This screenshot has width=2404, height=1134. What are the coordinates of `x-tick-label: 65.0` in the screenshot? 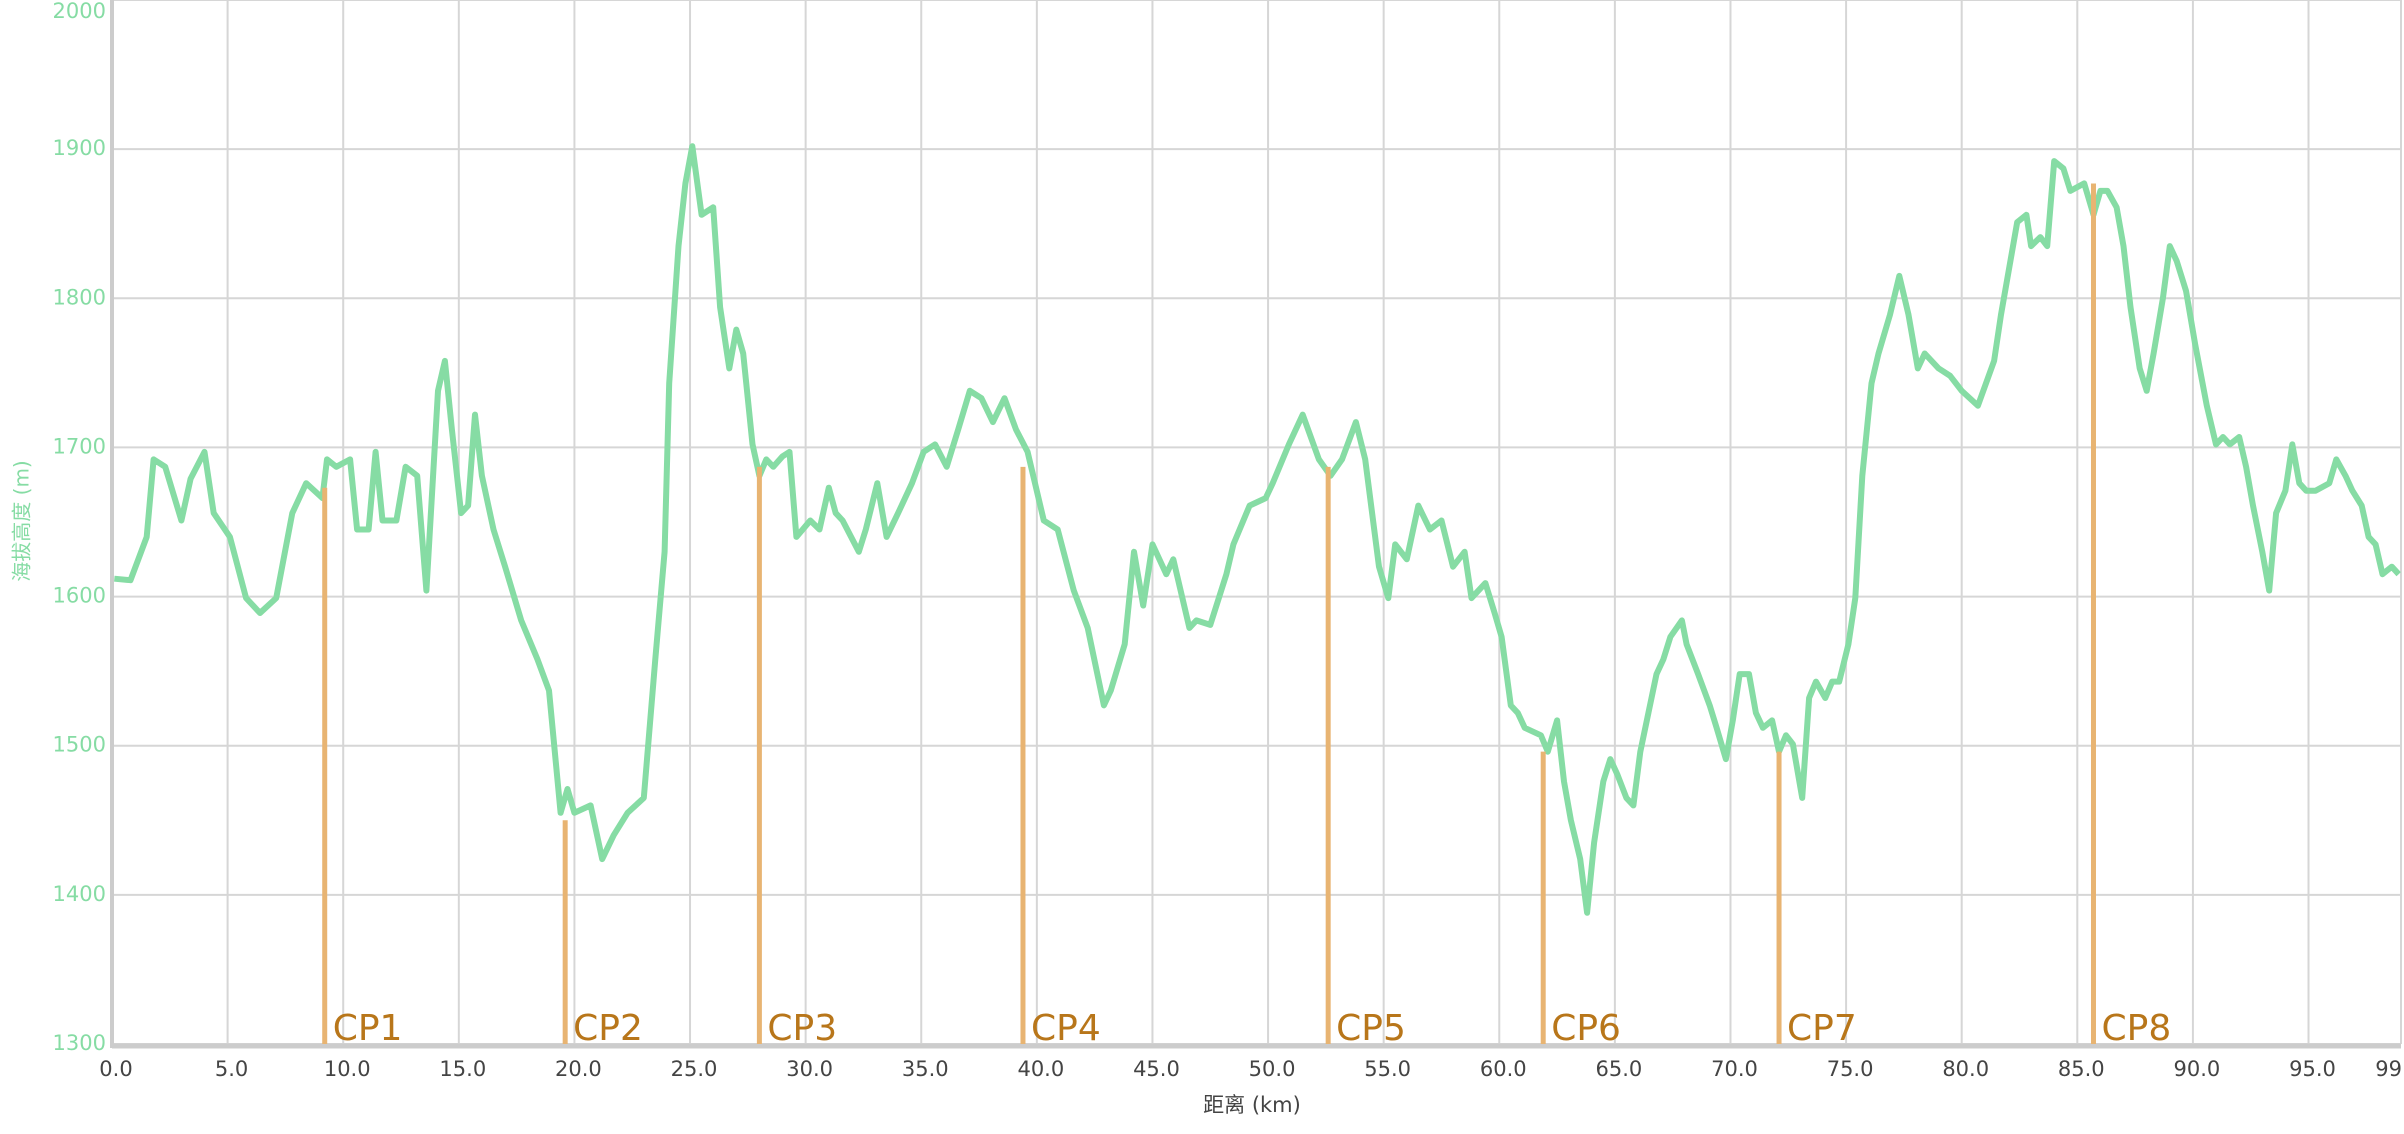 It's located at (1618, 1069).